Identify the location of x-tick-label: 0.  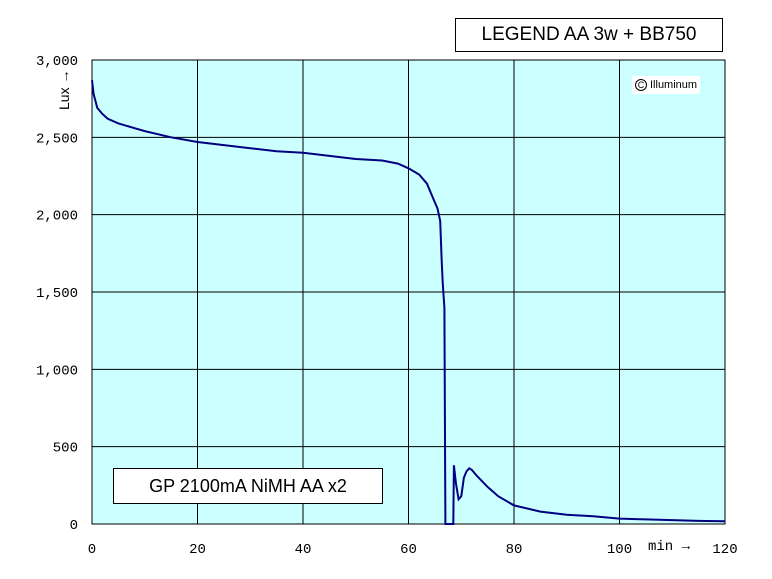
(92, 550).